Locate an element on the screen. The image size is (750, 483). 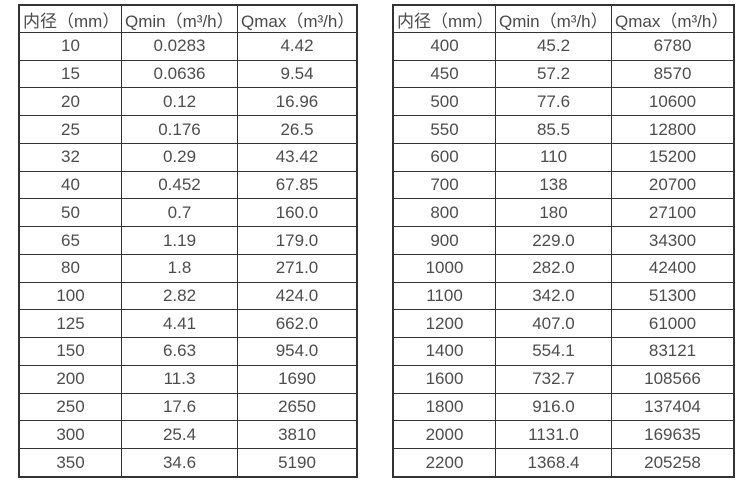
table-cell: 125 is located at coordinates (70, 324).